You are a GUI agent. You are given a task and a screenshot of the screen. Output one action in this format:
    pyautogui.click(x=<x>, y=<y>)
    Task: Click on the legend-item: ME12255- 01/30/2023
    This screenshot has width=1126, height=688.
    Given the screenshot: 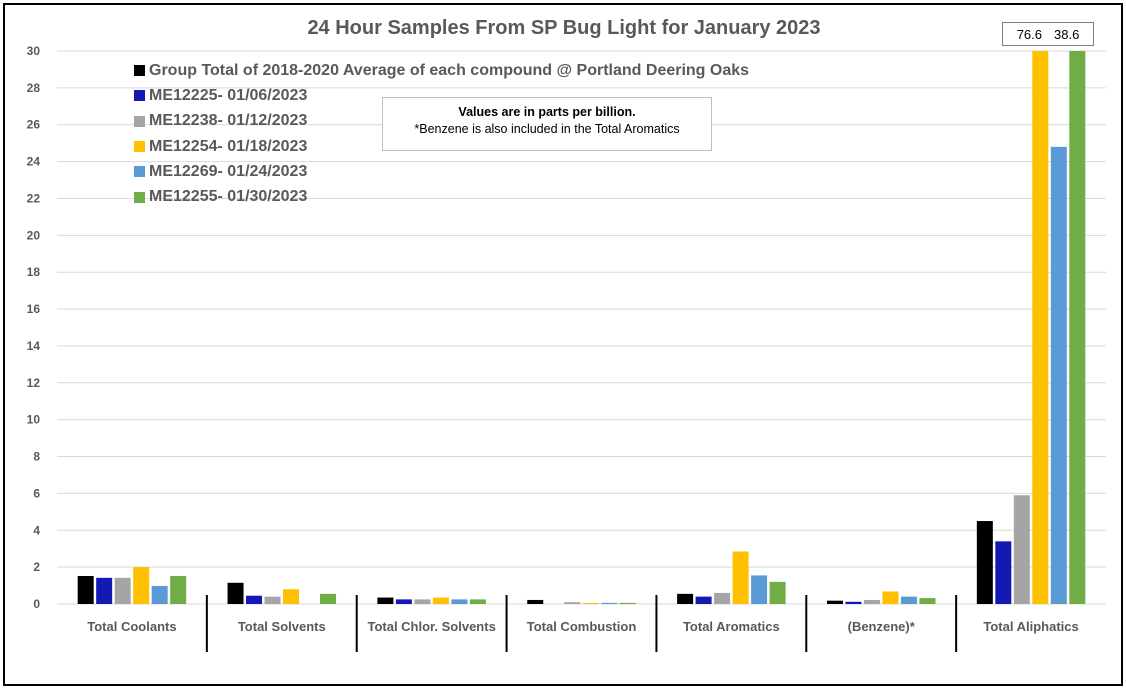 What is the action you would take?
    pyautogui.click(x=441, y=196)
    